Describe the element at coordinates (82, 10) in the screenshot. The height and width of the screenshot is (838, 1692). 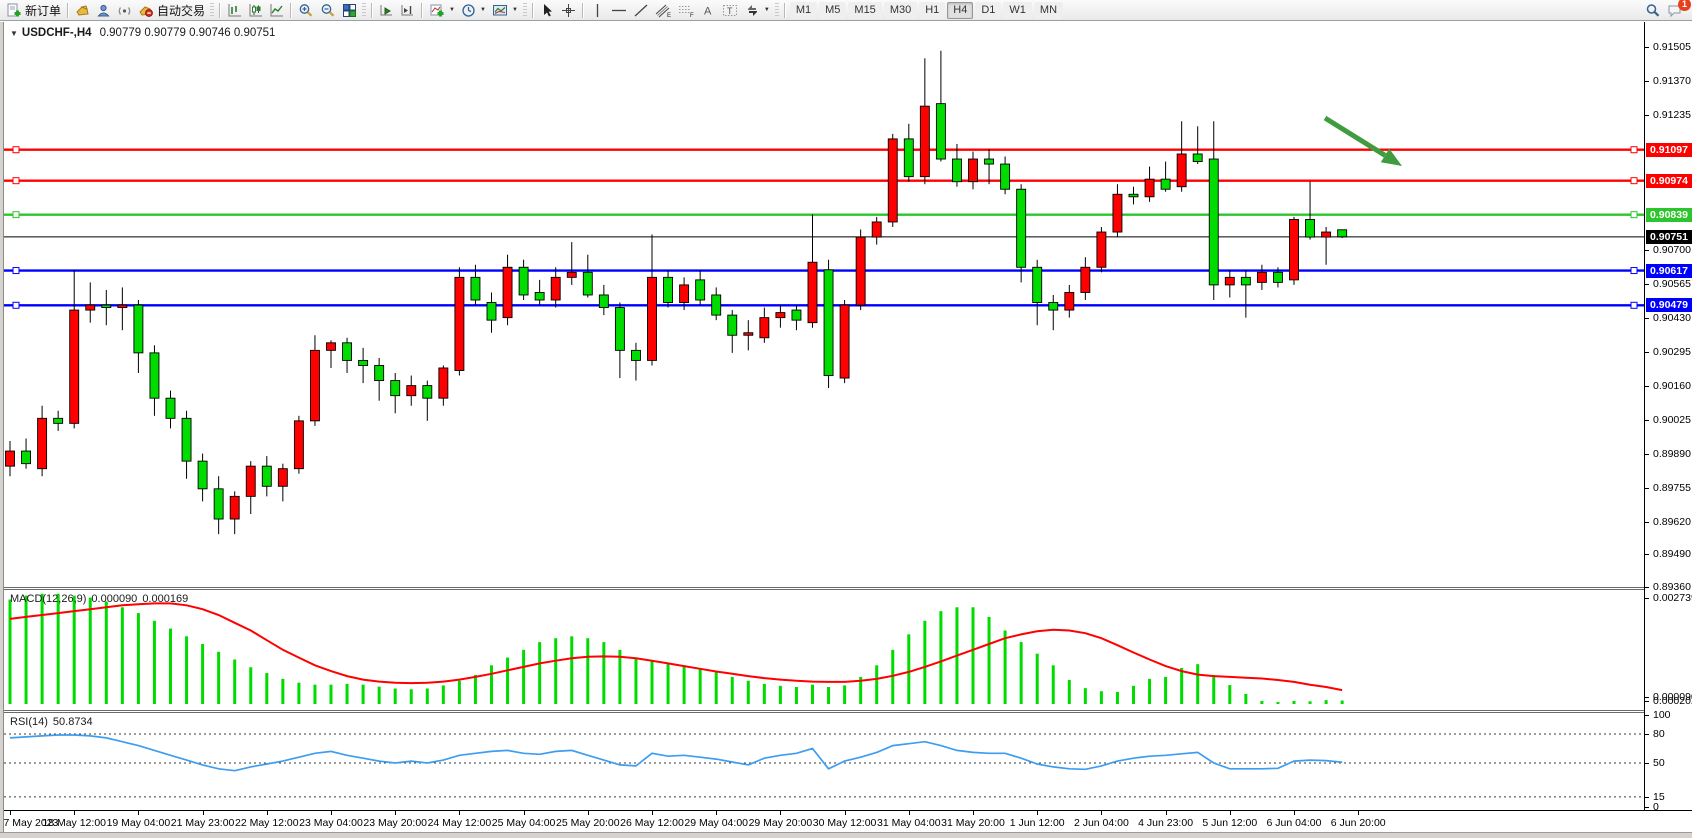
I see `market-watch-button` at that location.